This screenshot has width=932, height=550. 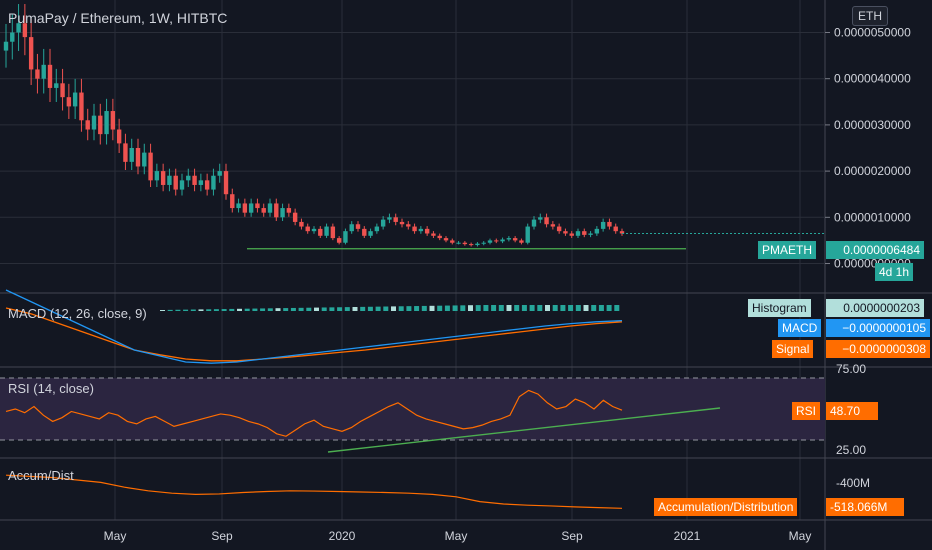 I want to click on macd-value-tag: −0.0000000105, so click(x=878, y=328).